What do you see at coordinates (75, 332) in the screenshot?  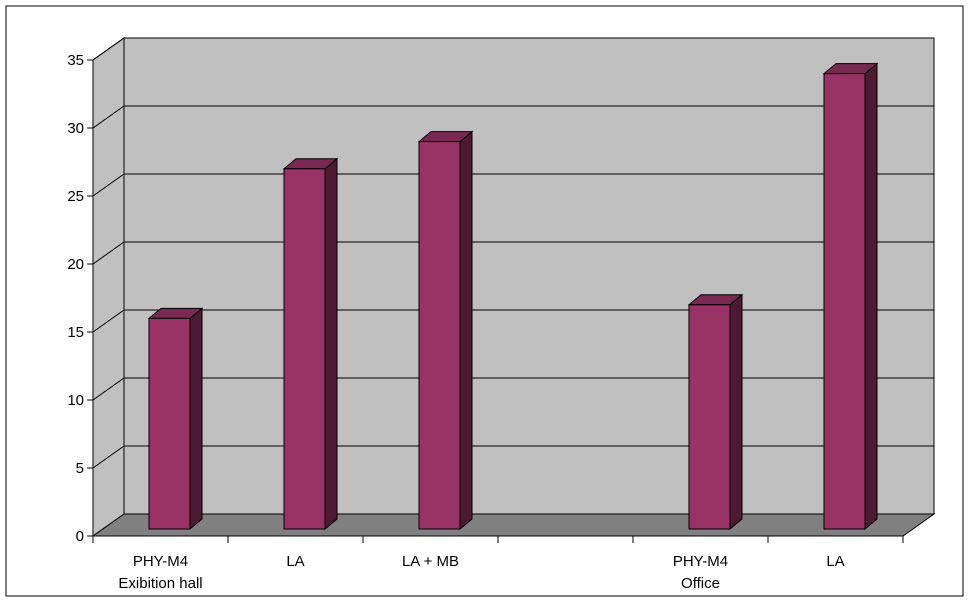 I see `y-tick-label: 15` at bounding box center [75, 332].